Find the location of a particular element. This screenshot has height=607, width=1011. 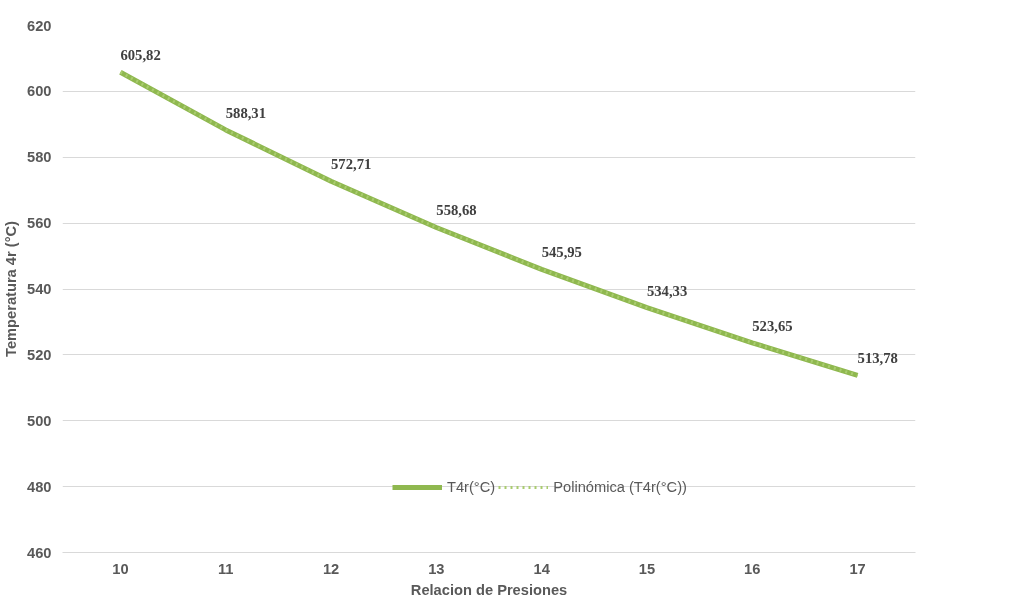

x-axis-title: Relacion de Presiones is located at coordinates (489, 589).